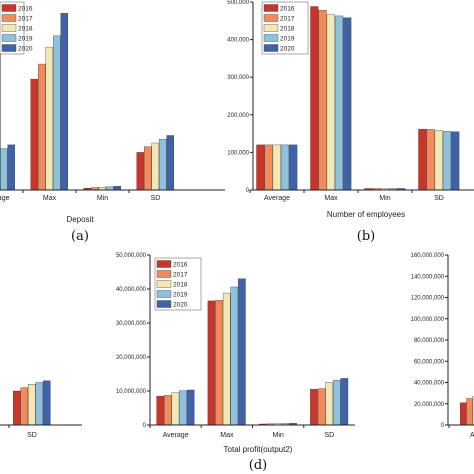  I want to click on bar-a-sd-2017, so click(148, 168).